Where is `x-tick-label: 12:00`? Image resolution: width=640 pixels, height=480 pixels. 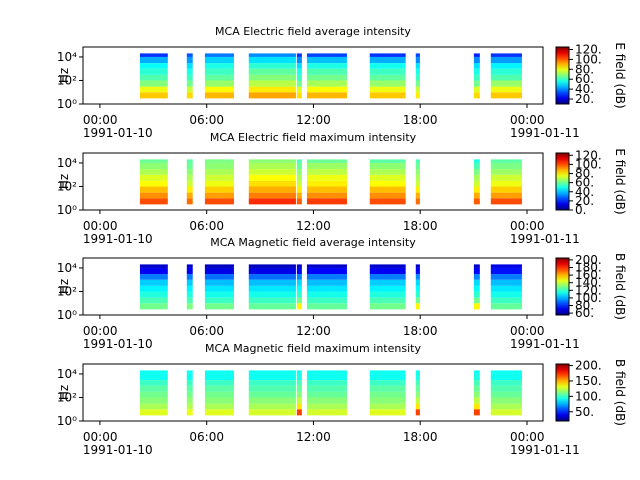 x-tick-label: 12:00 is located at coordinates (313, 120).